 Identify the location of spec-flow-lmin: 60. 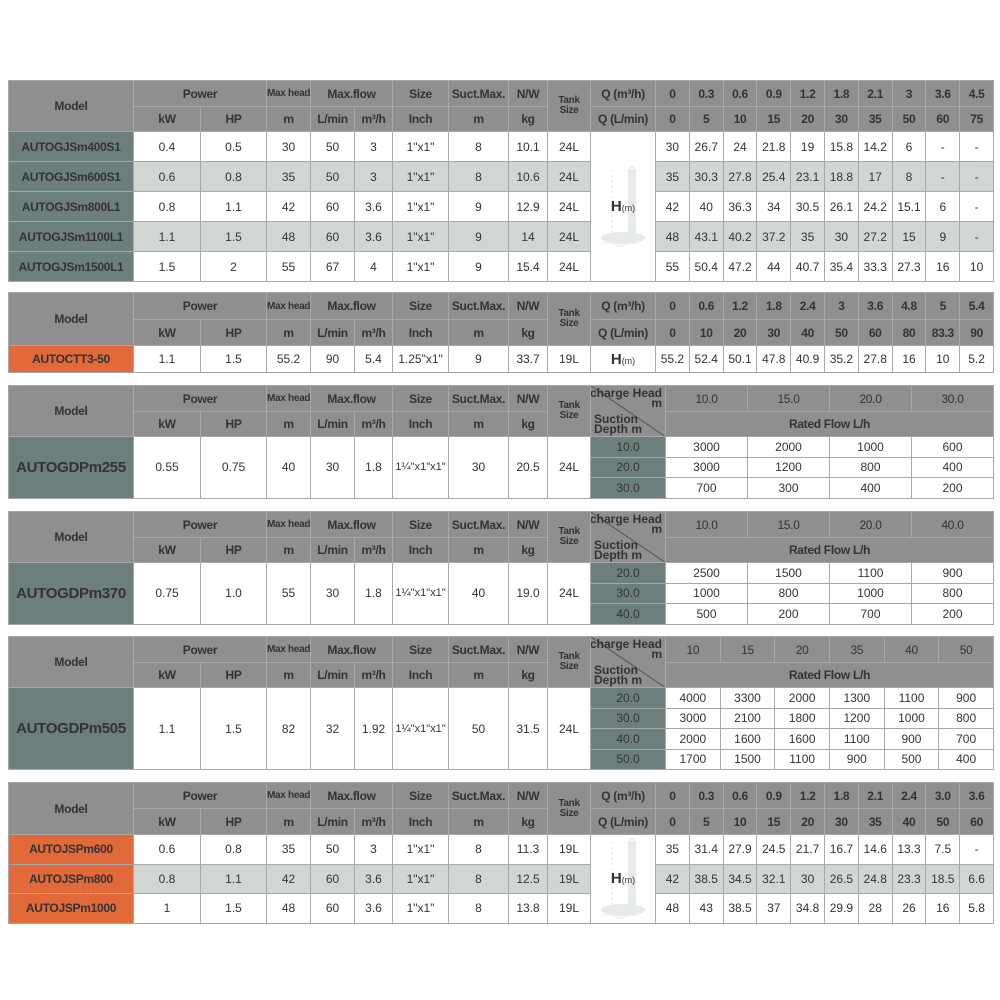
(333, 236).